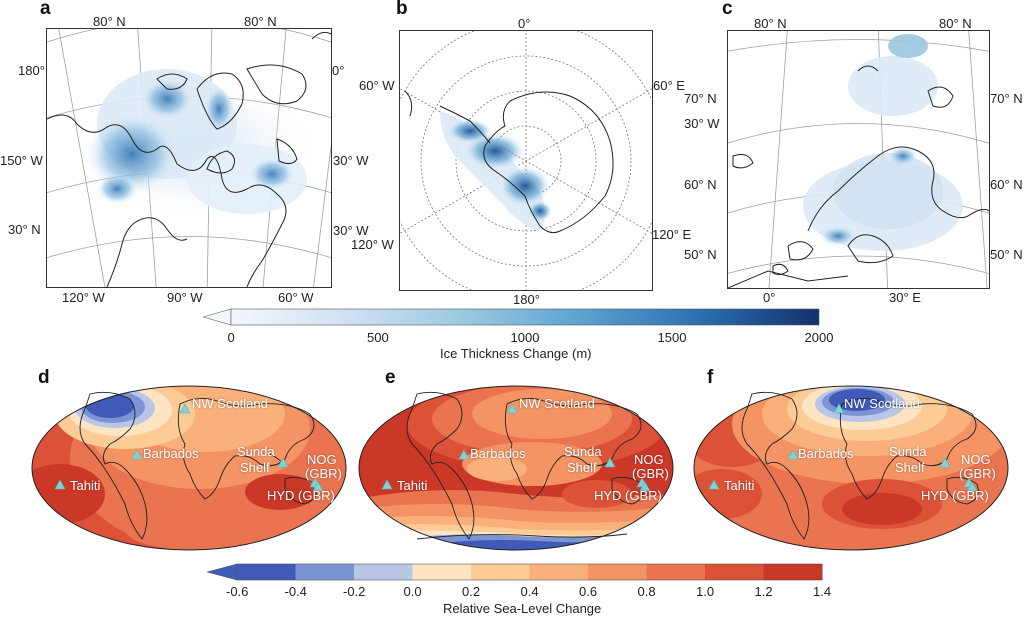  Describe the element at coordinates (351, 230) in the screenshot. I see `tick-a-lon-30w-2: 30° W` at that location.